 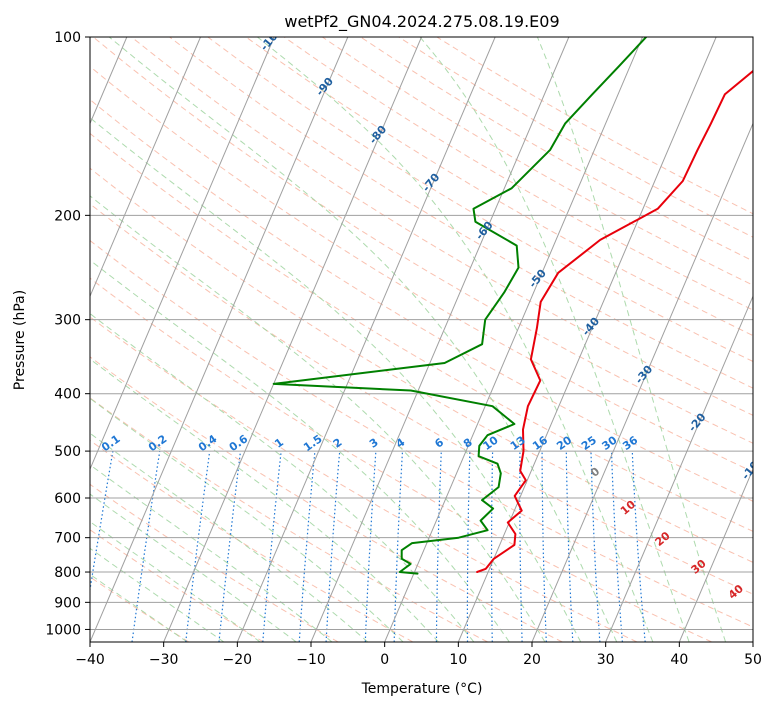 What do you see at coordinates (421, 22) in the screenshot?
I see `chart-title: wetPf2_GN04.2024.275.08.19.E09` at bounding box center [421, 22].